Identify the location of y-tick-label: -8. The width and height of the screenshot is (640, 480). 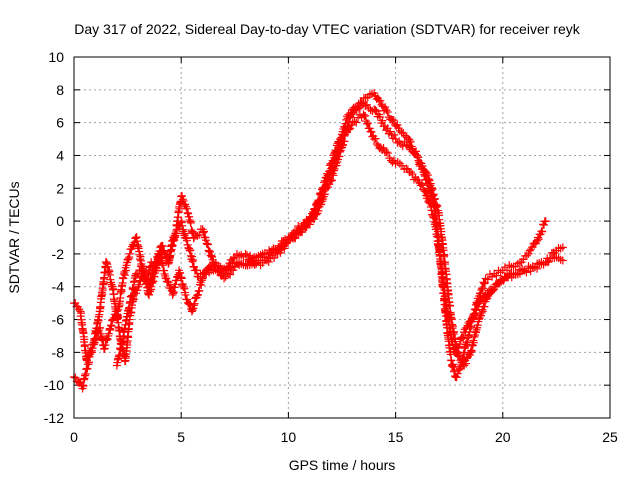
(58, 352).